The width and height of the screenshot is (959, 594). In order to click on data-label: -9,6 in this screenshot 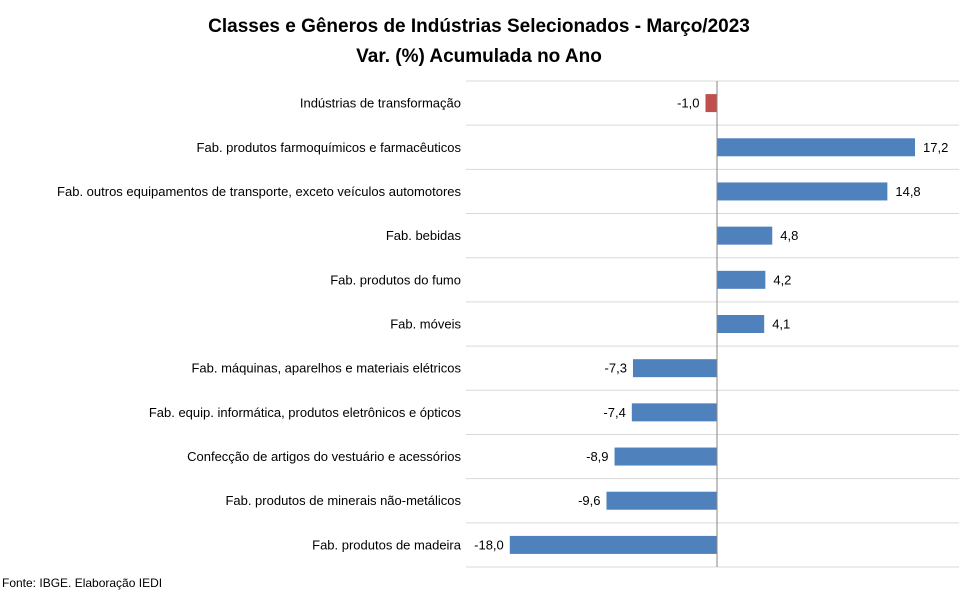, I will do `click(589, 500)`.